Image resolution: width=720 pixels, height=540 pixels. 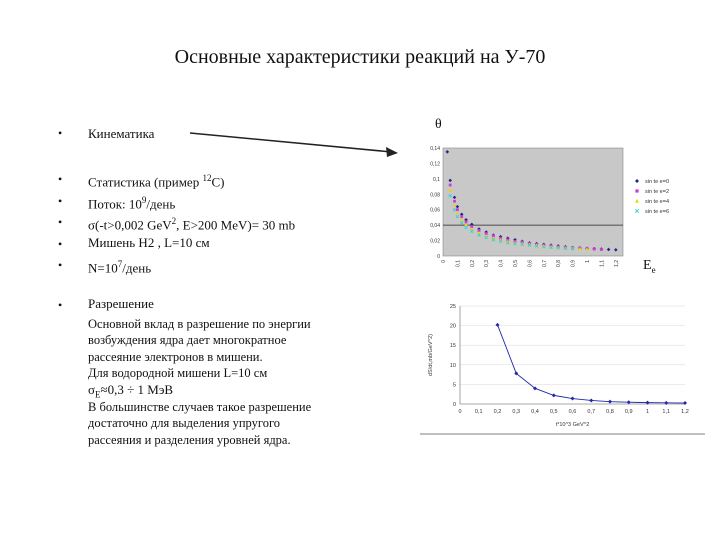 What do you see at coordinates (156, 181) in the screenshot?
I see `statistics-text: Статистика (пример 12C)` at bounding box center [156, 181].